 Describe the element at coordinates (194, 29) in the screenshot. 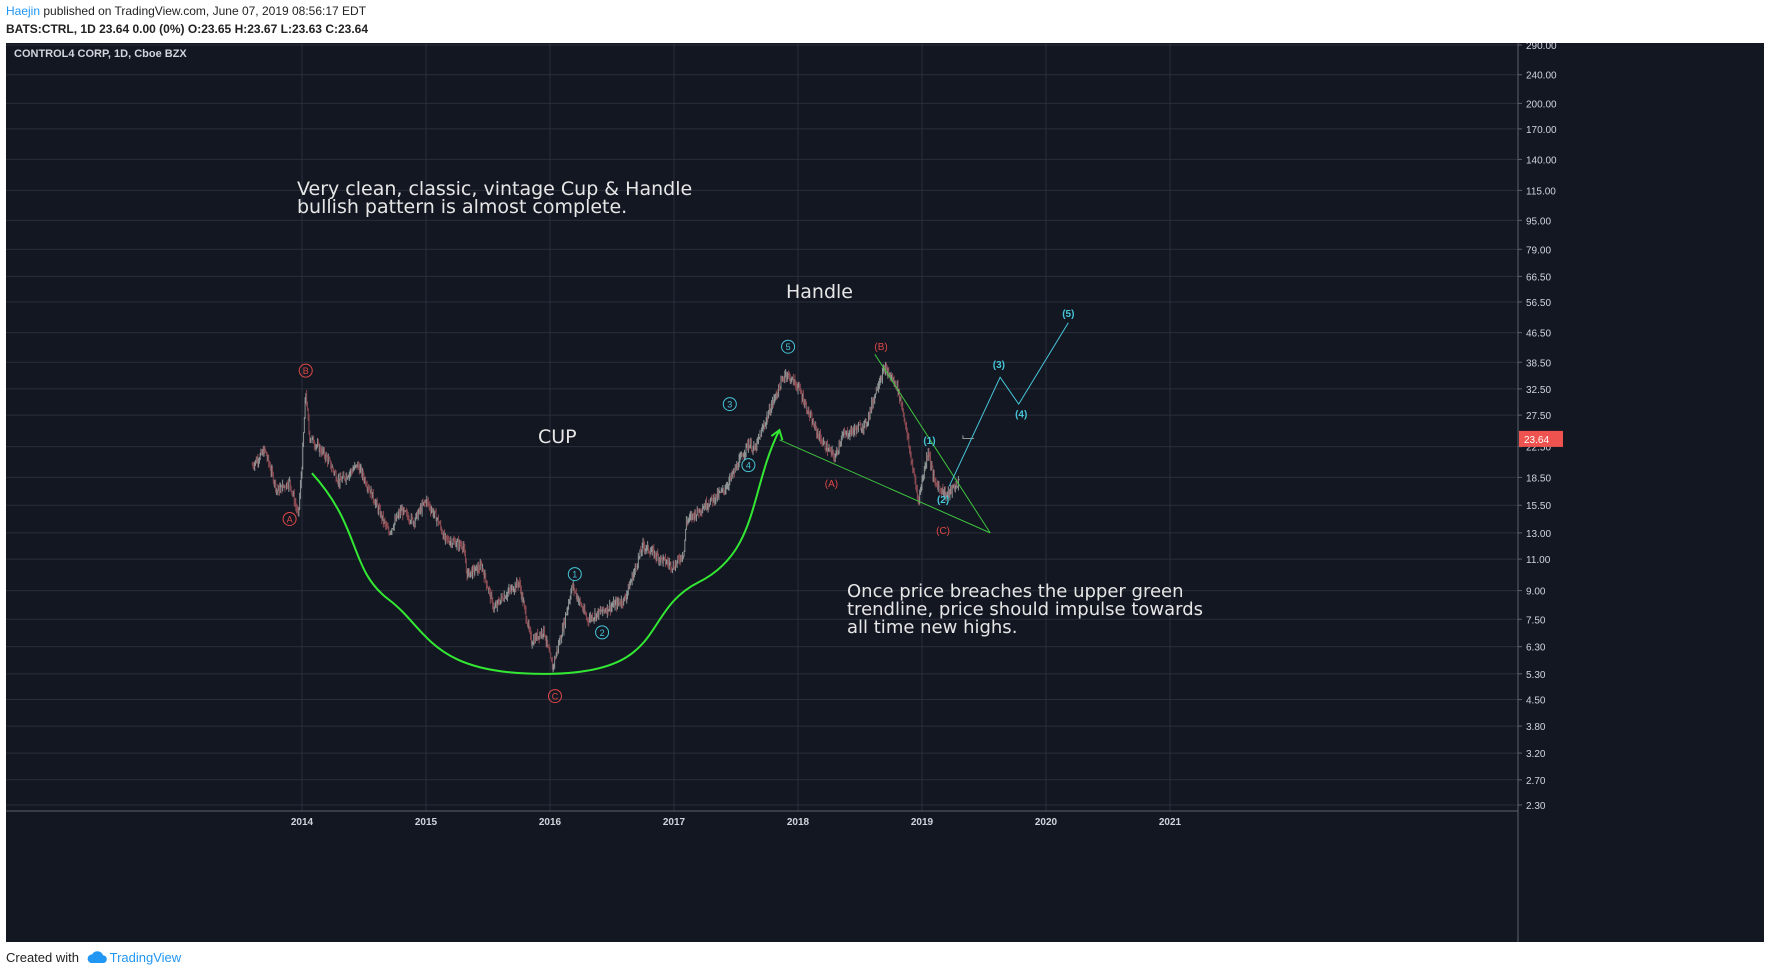

I see `open-label: O:` at that location.